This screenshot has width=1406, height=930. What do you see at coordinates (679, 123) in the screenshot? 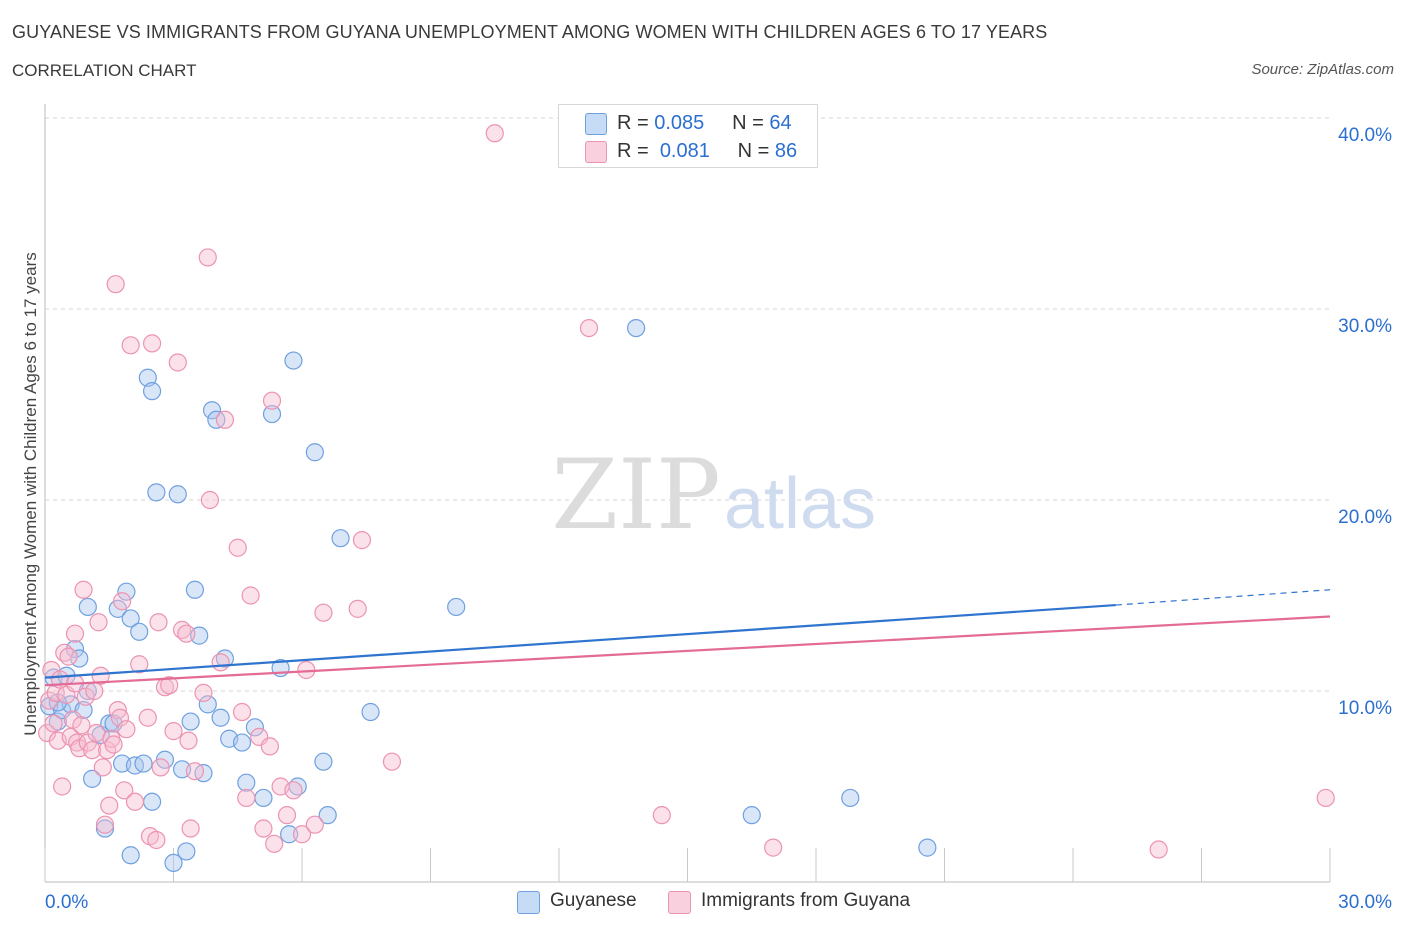
I see `r-value: 0.085` at bounding box center [679, 123].